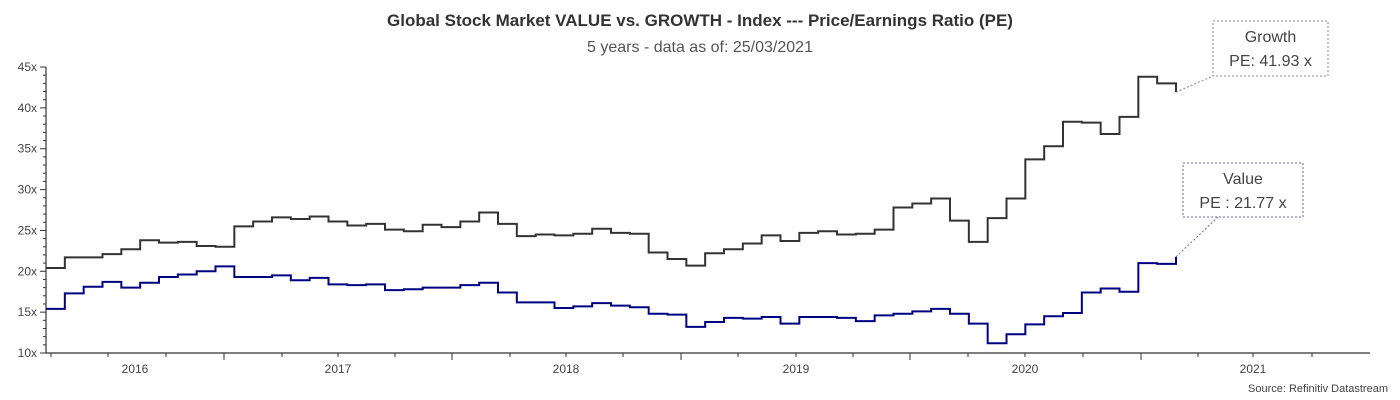  Describe the element at coordinates (27, 353) in the screenshot. I see `y-tick-label: 10x` at that location.